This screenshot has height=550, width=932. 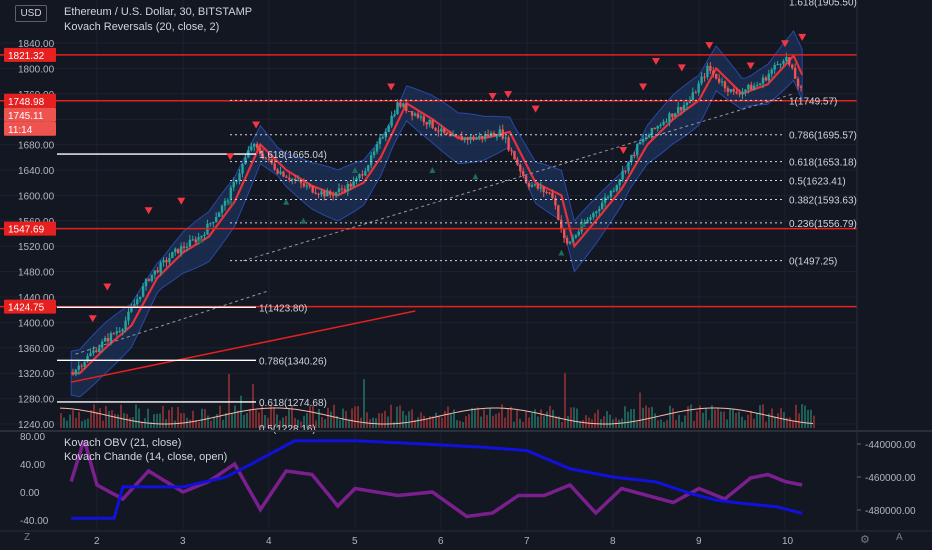 I want to click on auto-scale-button: A, so click(x=899, y=537).